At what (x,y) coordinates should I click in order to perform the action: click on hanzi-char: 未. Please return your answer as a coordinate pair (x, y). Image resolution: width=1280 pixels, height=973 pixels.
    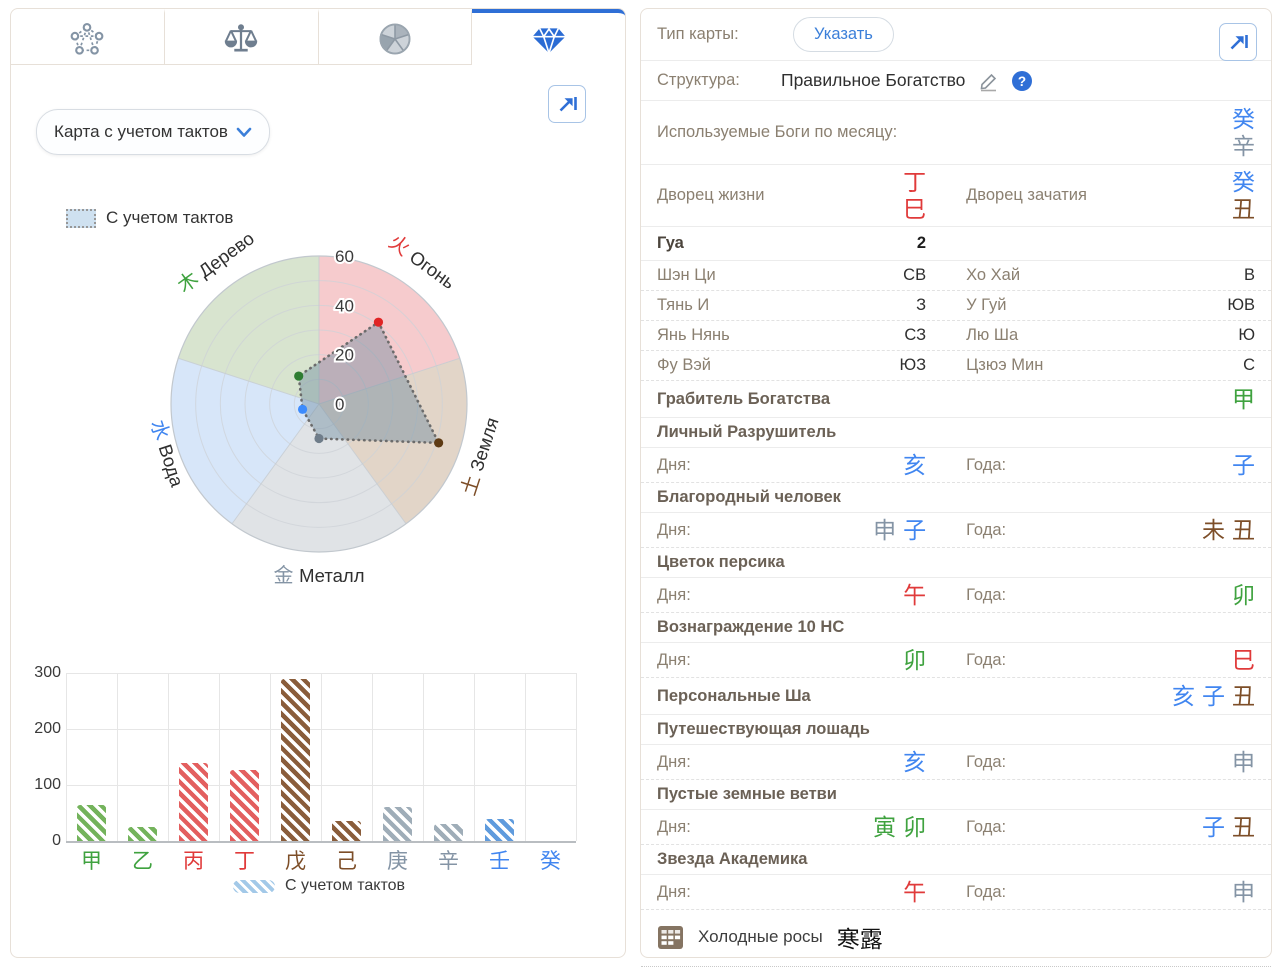
    Looking at the image, I should click on (1213, 529).